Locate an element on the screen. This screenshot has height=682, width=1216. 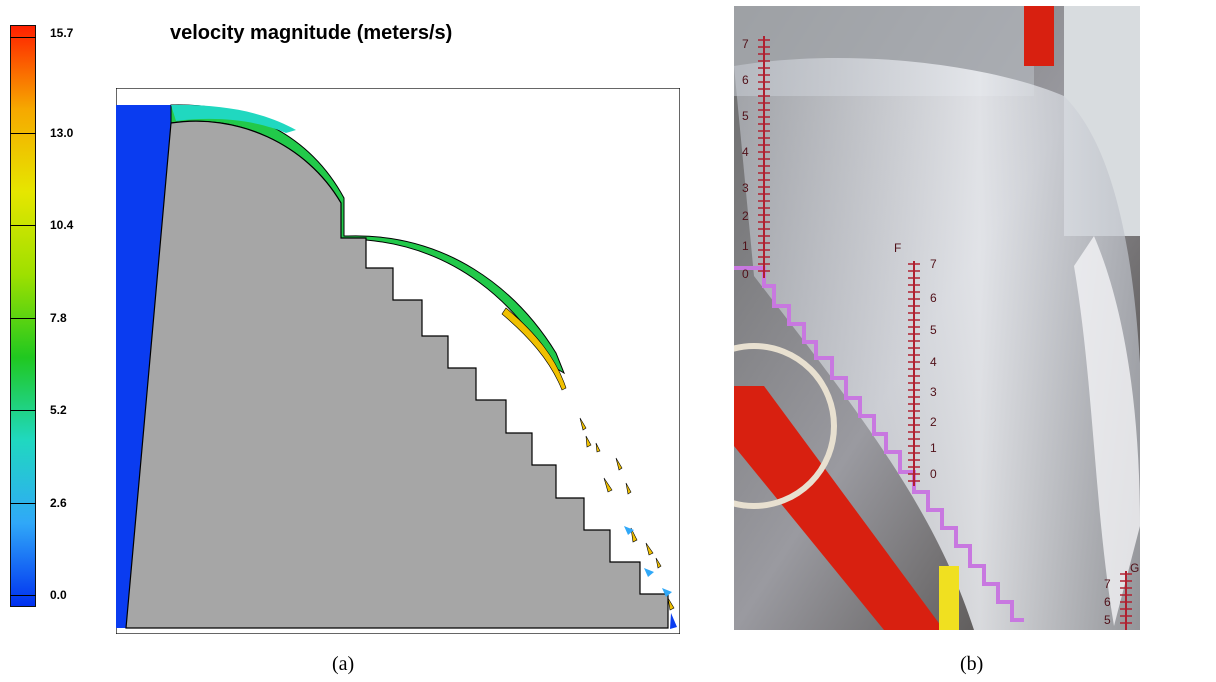
marker-letter-g: G is located at coordinates (1134, 568).